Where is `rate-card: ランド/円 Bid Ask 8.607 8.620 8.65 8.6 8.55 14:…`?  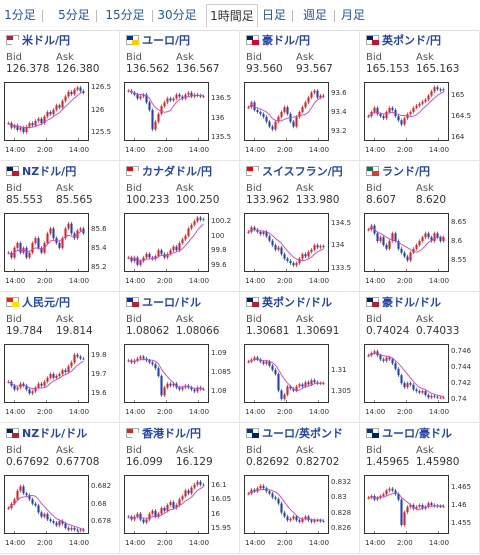 rate-card: ランド/円 Bid Ask 8.607 8.620 8.65 8.6 8.55 14:… is located at coordinates (420, 226).